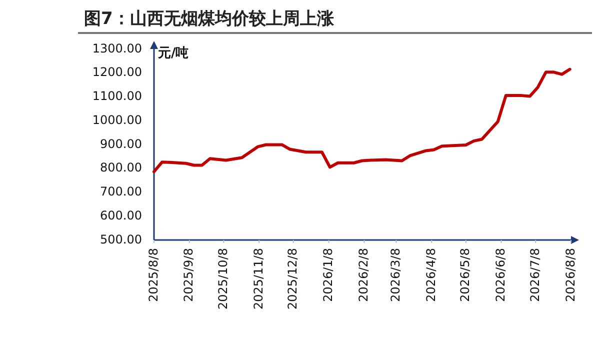  Describe the element at coordinates (121, 143) in the screenshot. I see `y-tick-label: 900.00` at that location.